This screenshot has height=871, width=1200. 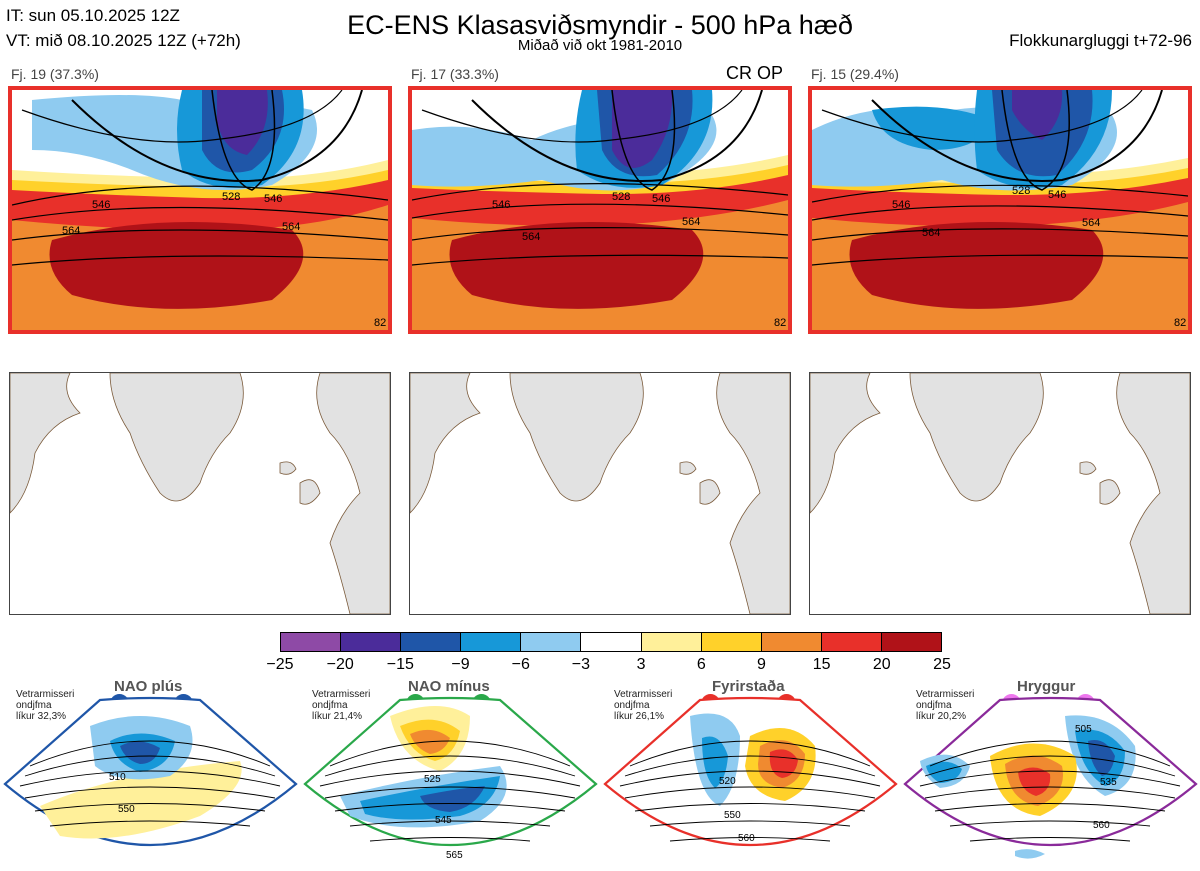 What do you see at coordinates (639, 716) in the screenshot?
I see `regime-note-line: líkur 26,1%` at bounding box center [639, 716].